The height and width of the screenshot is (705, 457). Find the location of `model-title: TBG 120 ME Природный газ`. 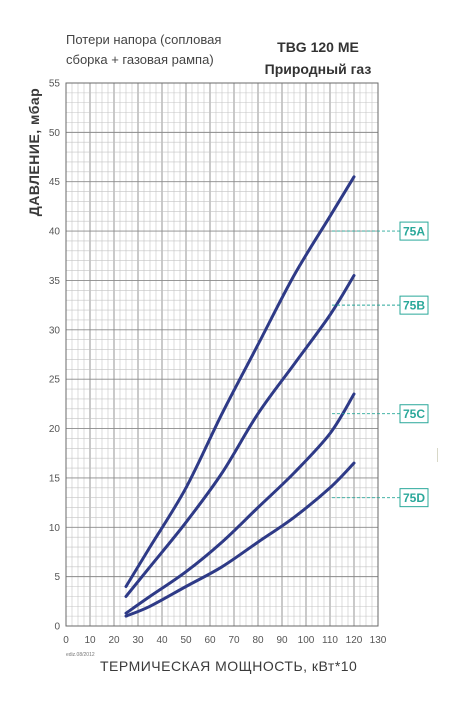

model-title: TBG 120 ME Природный газ is located at coordinates (318, 58).